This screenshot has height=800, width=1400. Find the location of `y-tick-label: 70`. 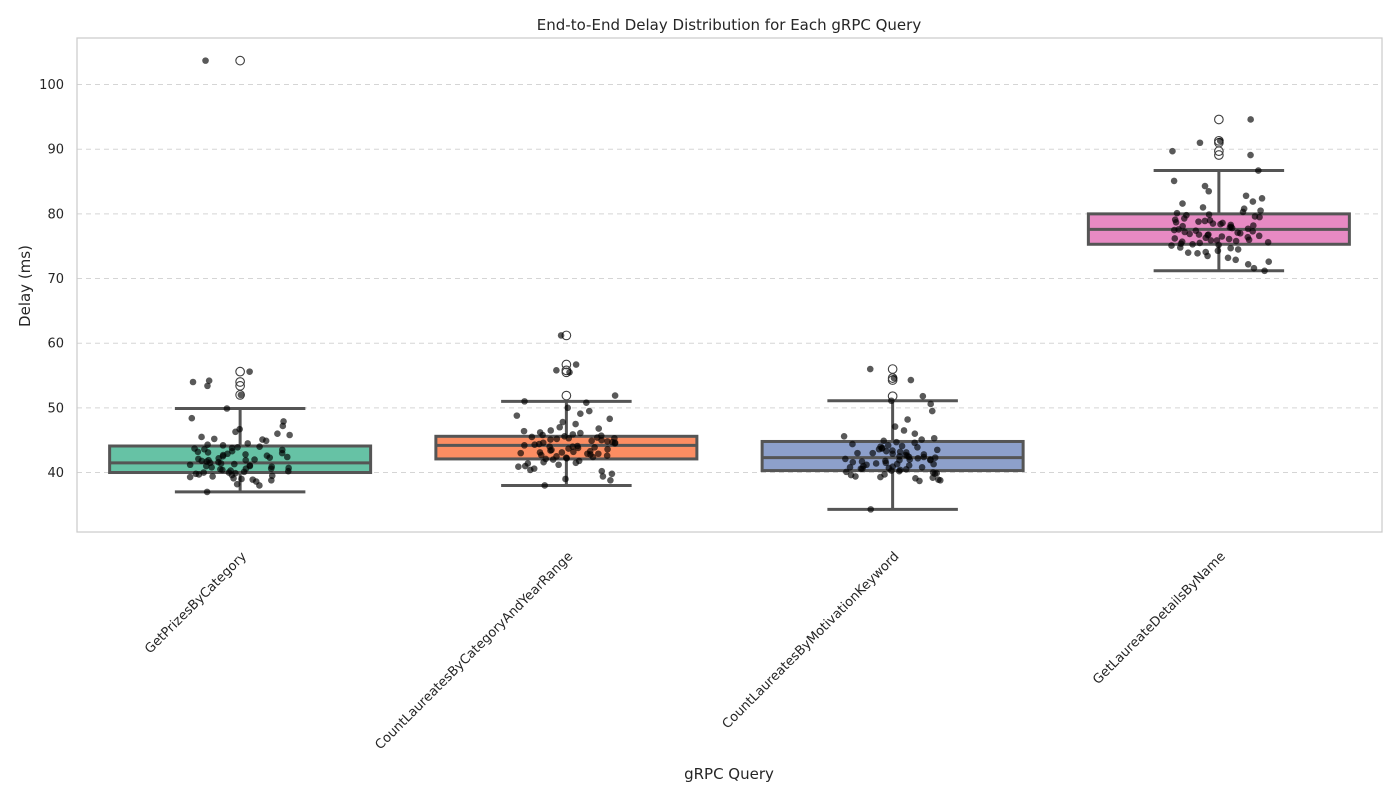

y-tick-label: 70 is located at coordinates (55, 279).